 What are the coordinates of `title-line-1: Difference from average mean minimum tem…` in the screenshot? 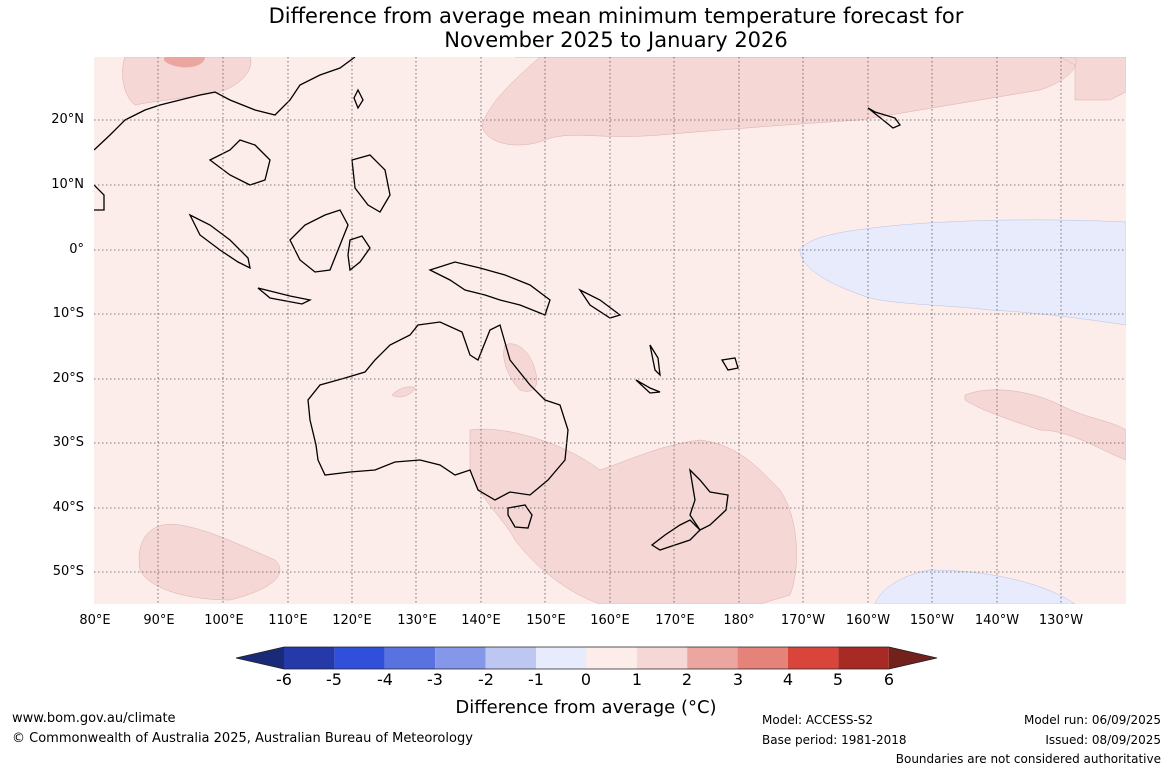 It's located at (616, 16).